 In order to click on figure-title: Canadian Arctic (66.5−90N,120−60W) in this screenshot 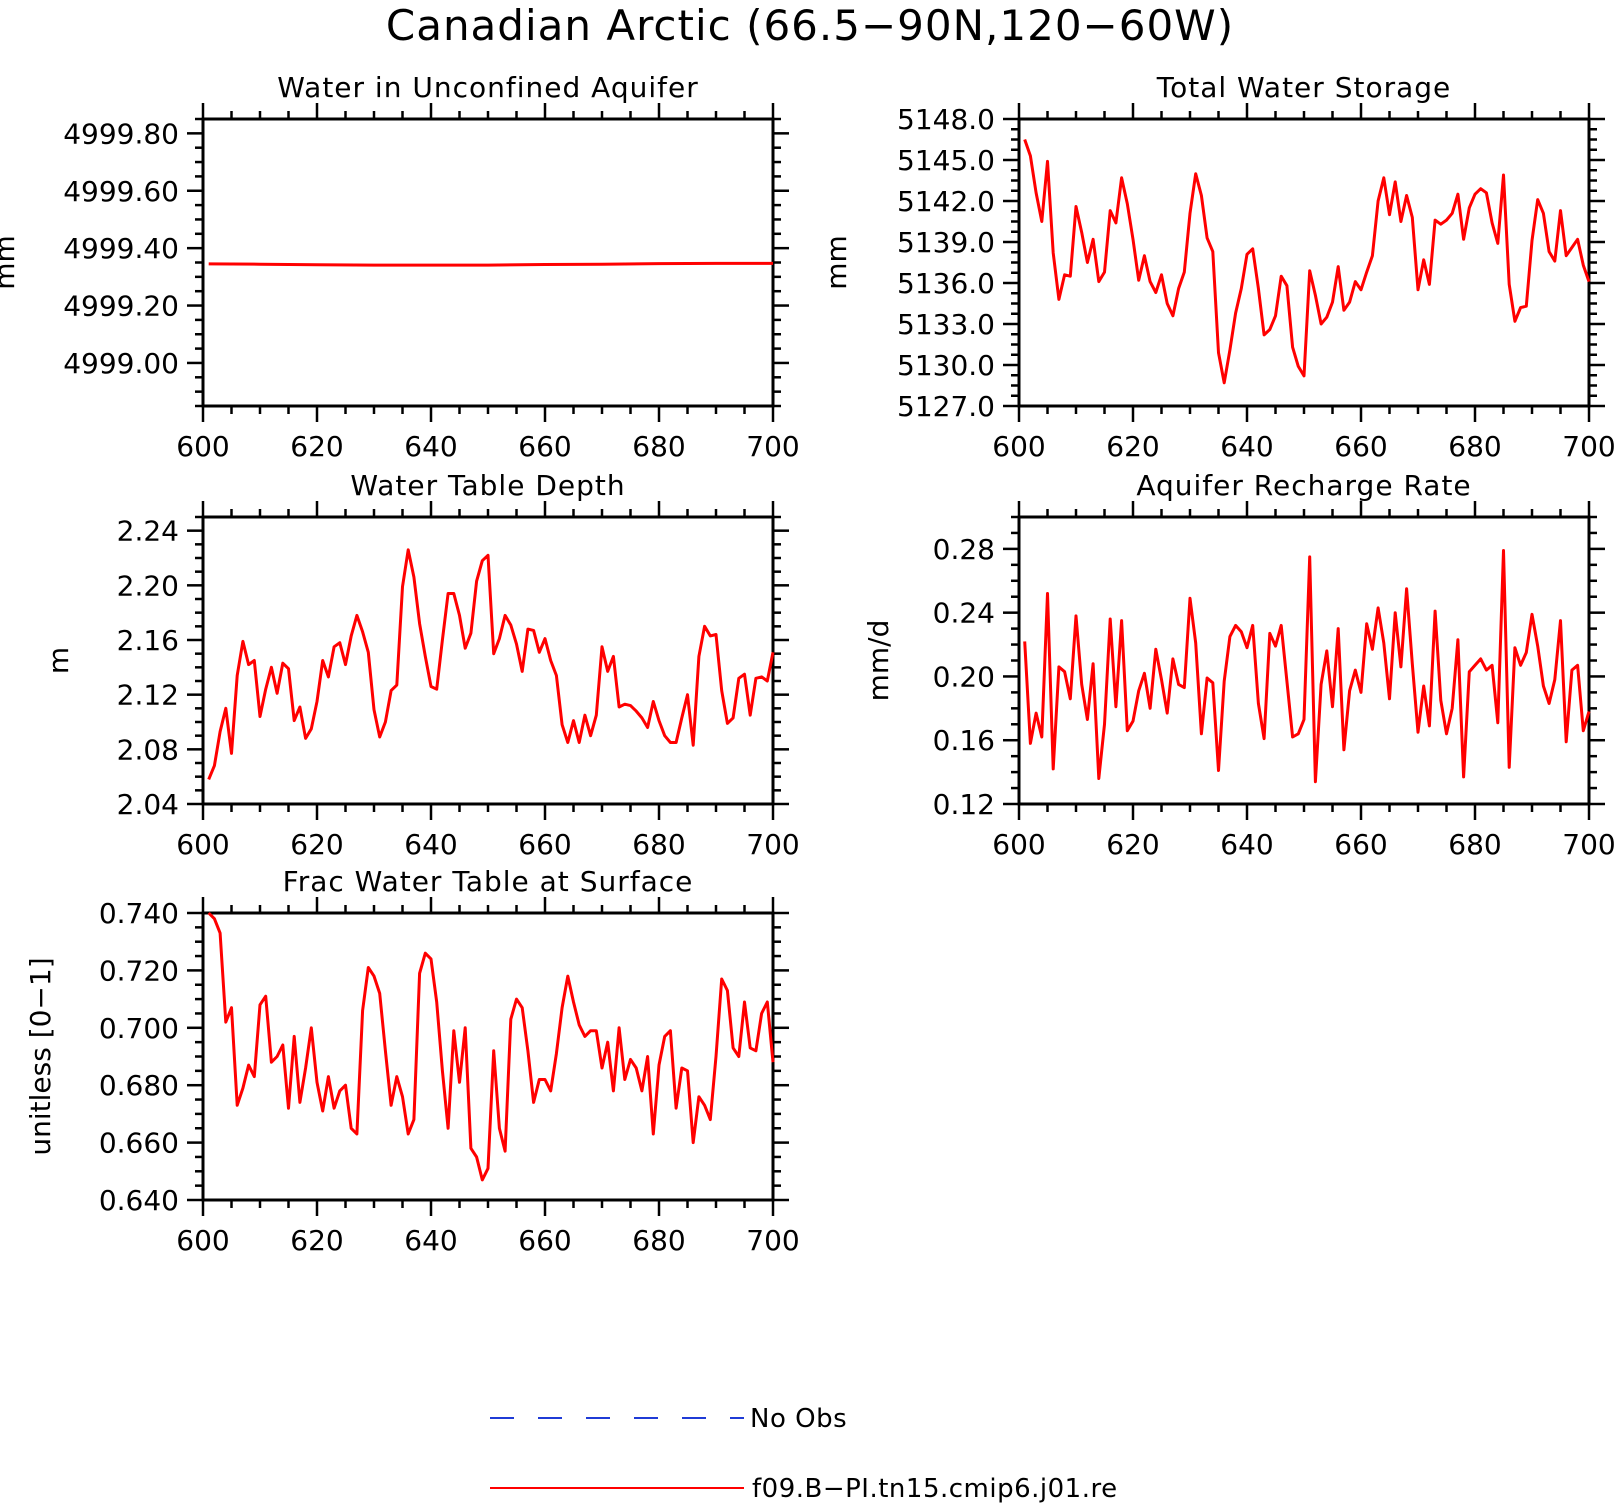, I will do `click(810, 25)`.